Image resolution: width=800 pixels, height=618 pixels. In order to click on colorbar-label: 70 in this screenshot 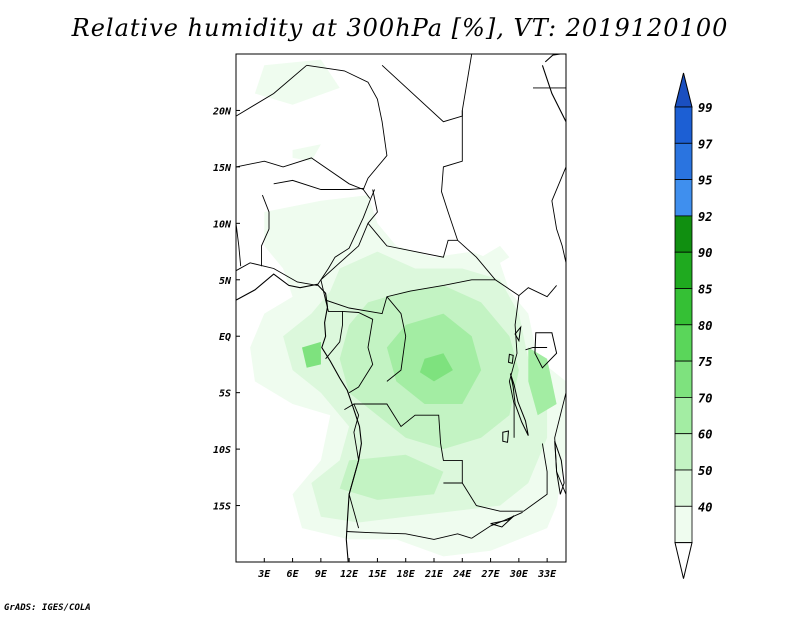, I will do `click(705, 398)`.